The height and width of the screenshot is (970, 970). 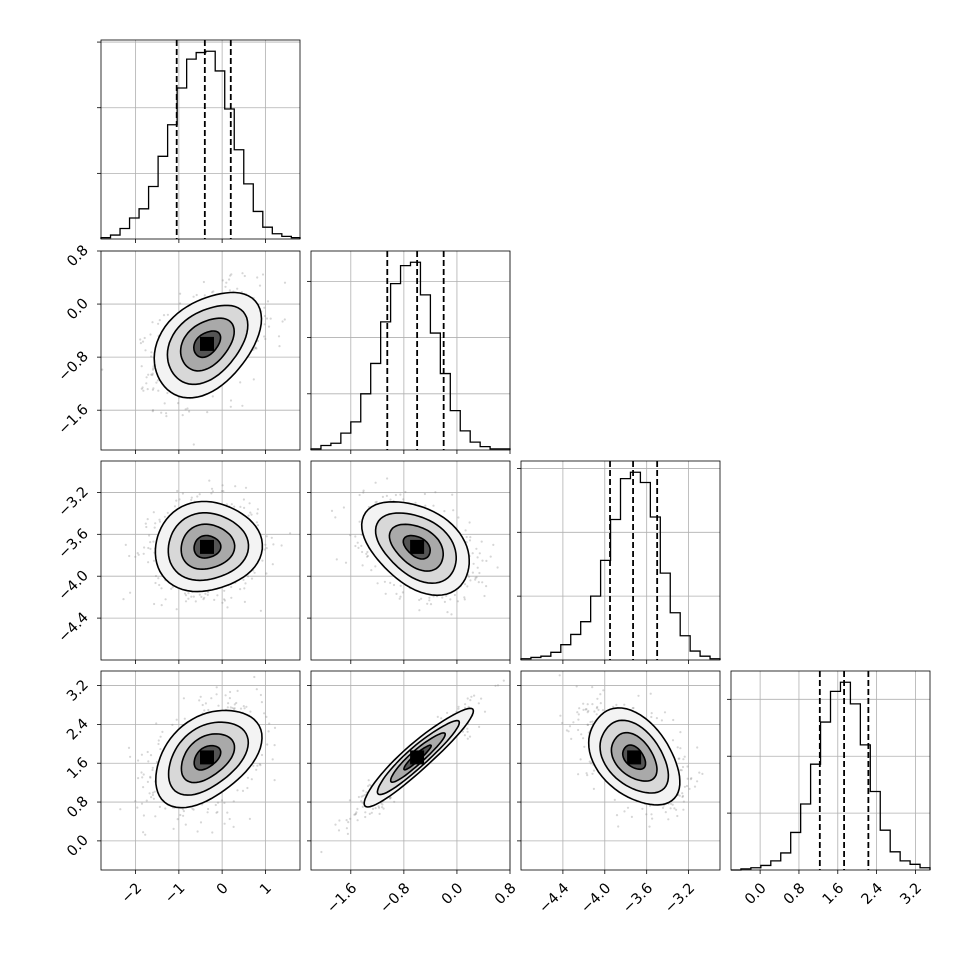 I want to click on density-peak, so click(x=207, y=546).